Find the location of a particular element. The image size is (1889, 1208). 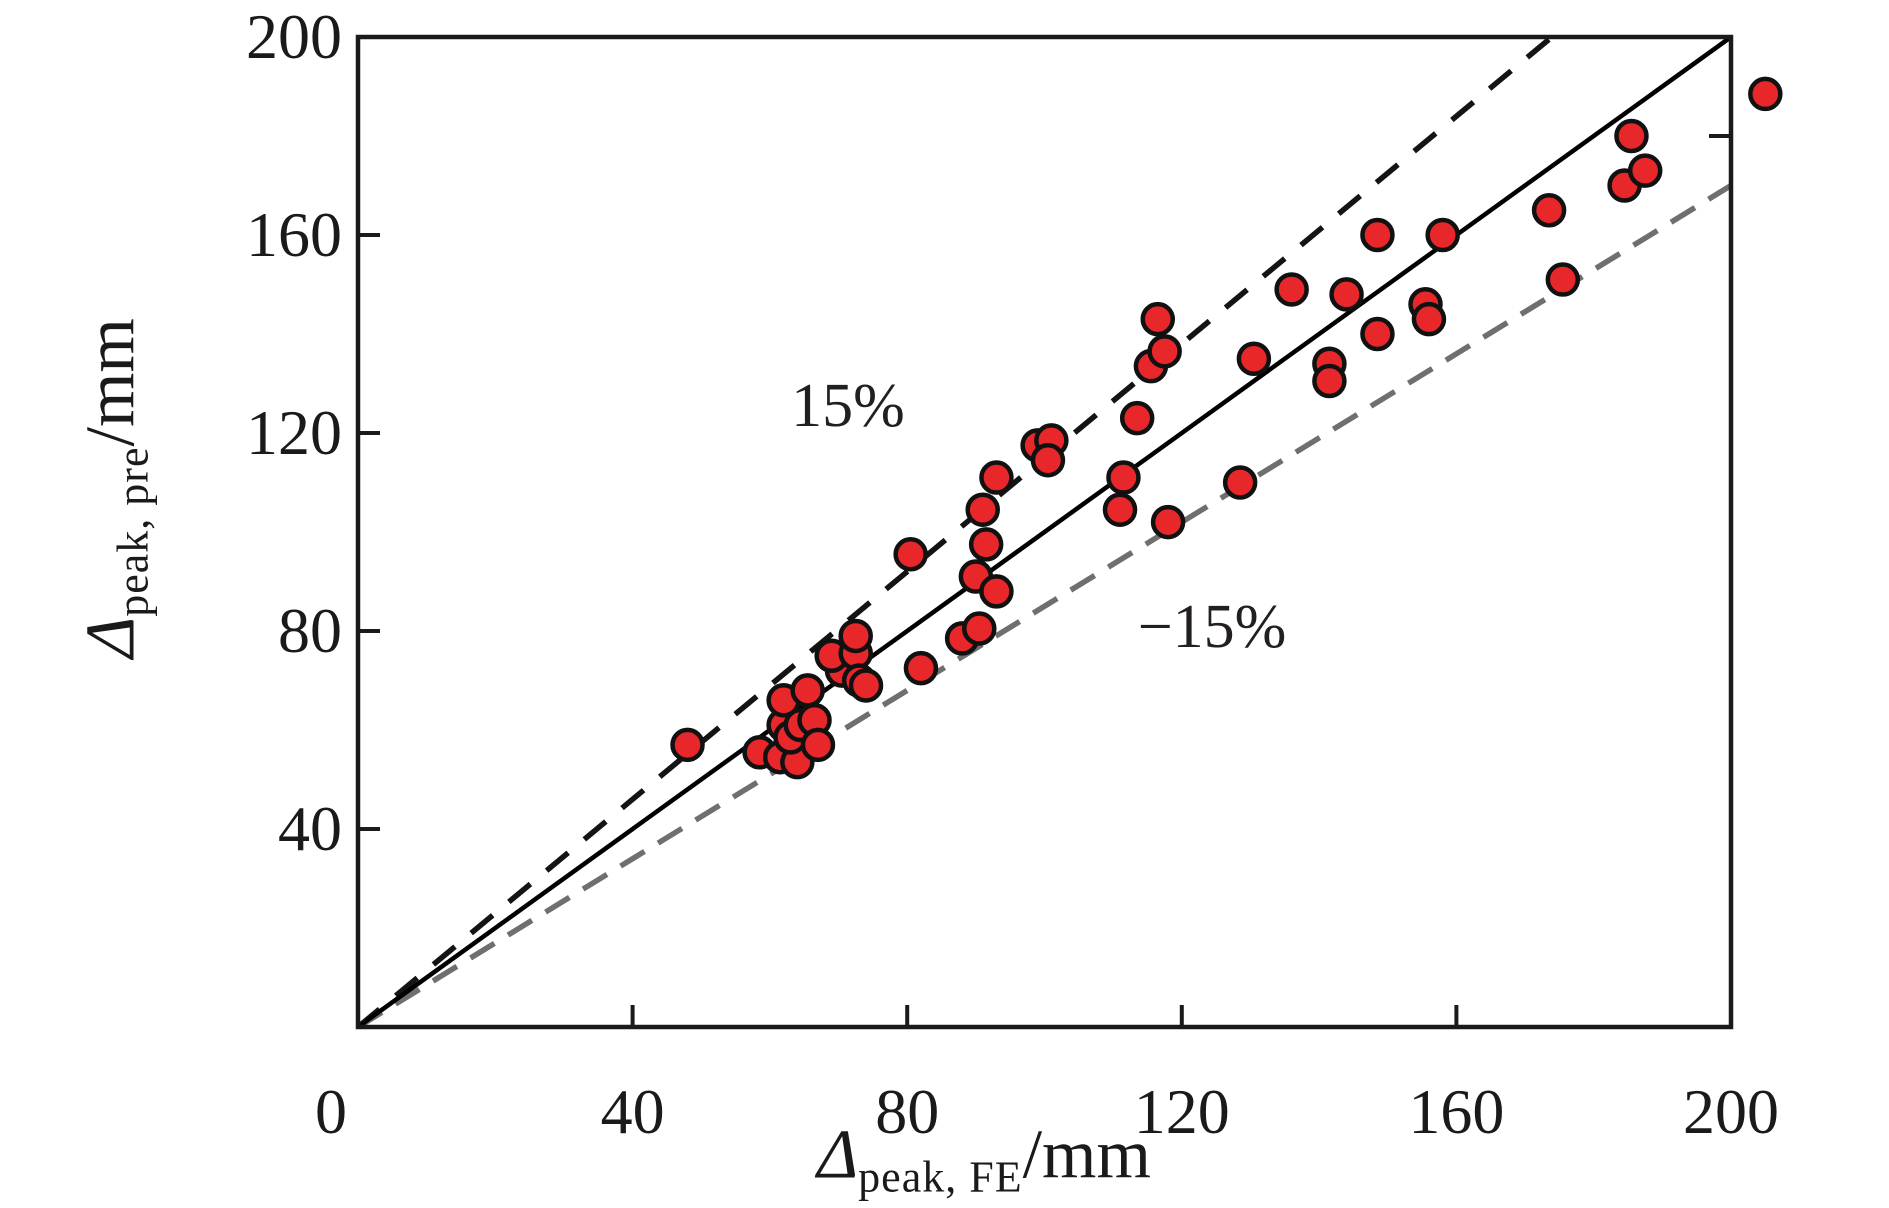

x-tick-label: 120 is located at coordinates (1182, 1111).